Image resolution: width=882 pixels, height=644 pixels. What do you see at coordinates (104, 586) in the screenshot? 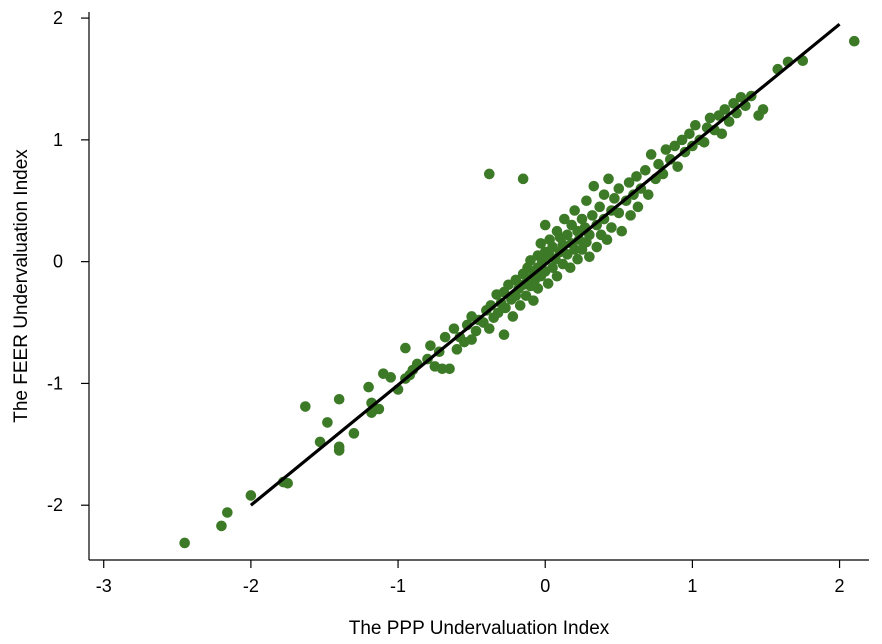
I see `x-tick-label: -3` at bounding box center [104, 586].